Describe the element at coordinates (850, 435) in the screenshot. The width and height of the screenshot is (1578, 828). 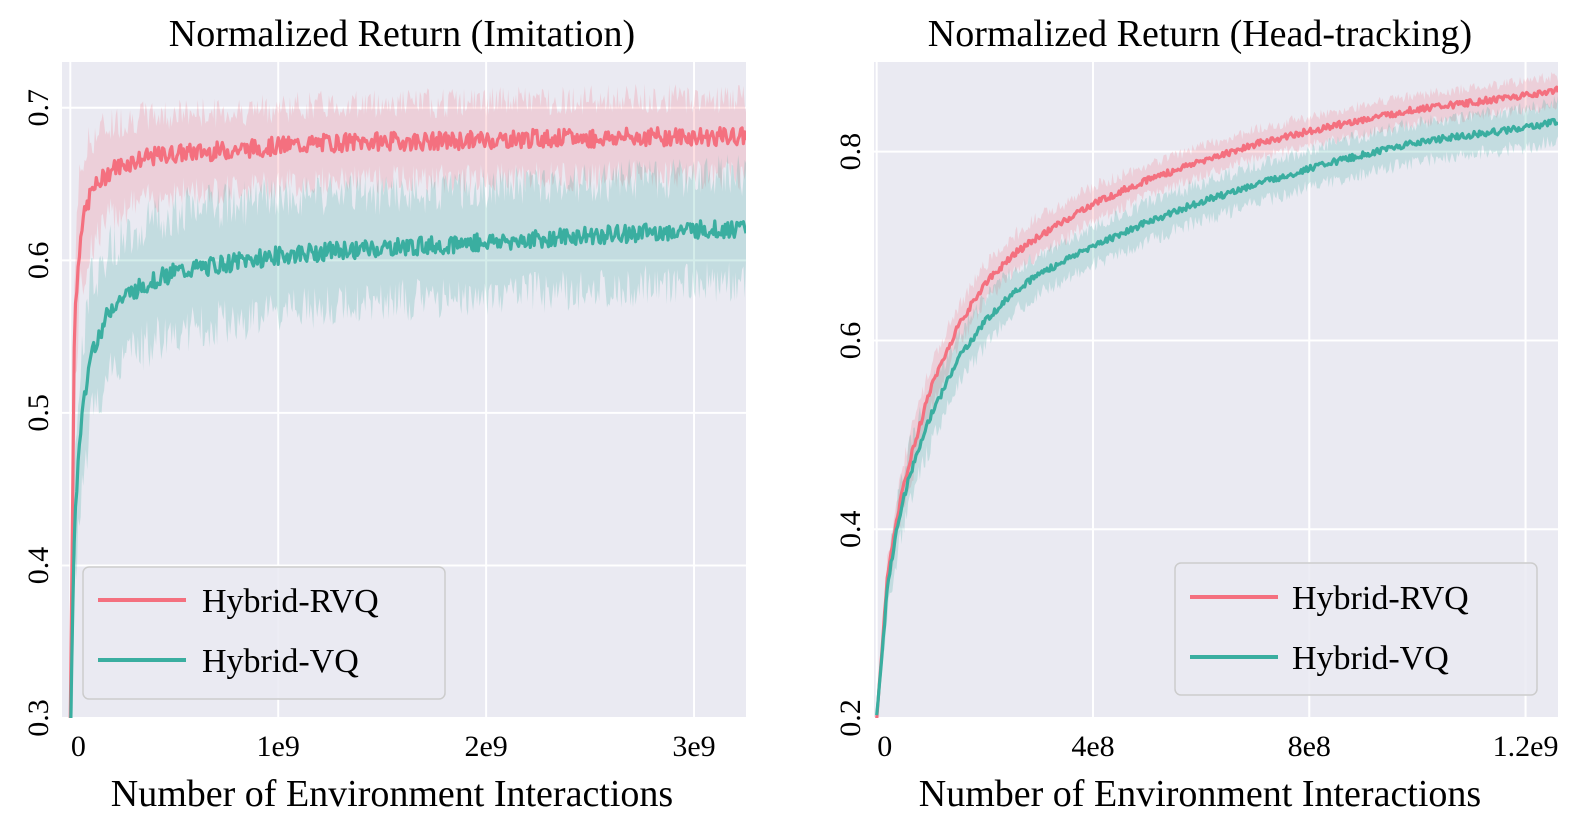
I see `y-ticks-head-tracking: 0.2 0.4 0.6 0.8` at that location.